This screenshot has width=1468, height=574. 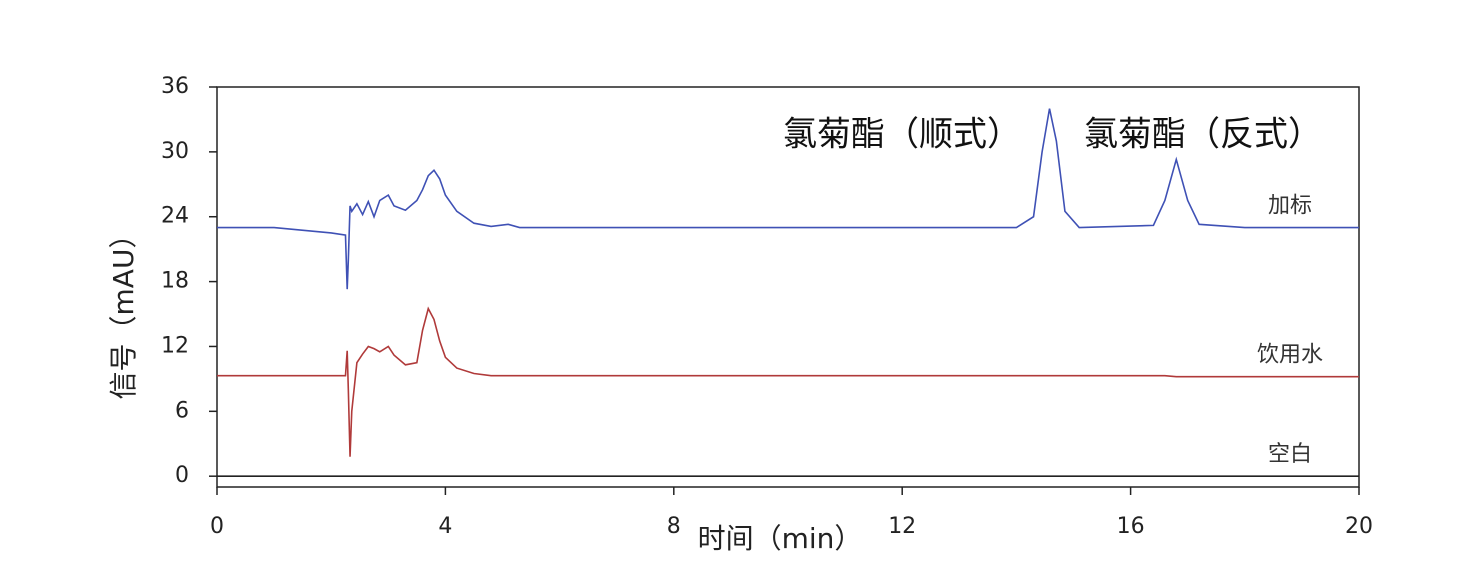 I want to click on x-tick-label: 12, so click(x=902, y=526).